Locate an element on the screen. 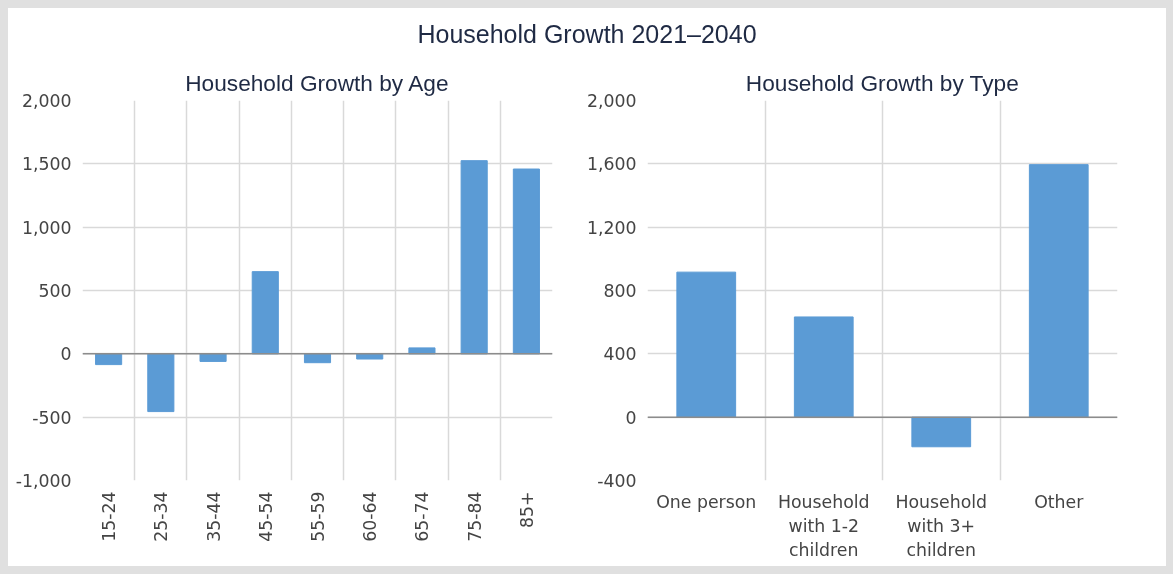 The width and height of the screenshot is (1173, 587). x-tick-label: 45-54 is located at coordinates (265, 516).